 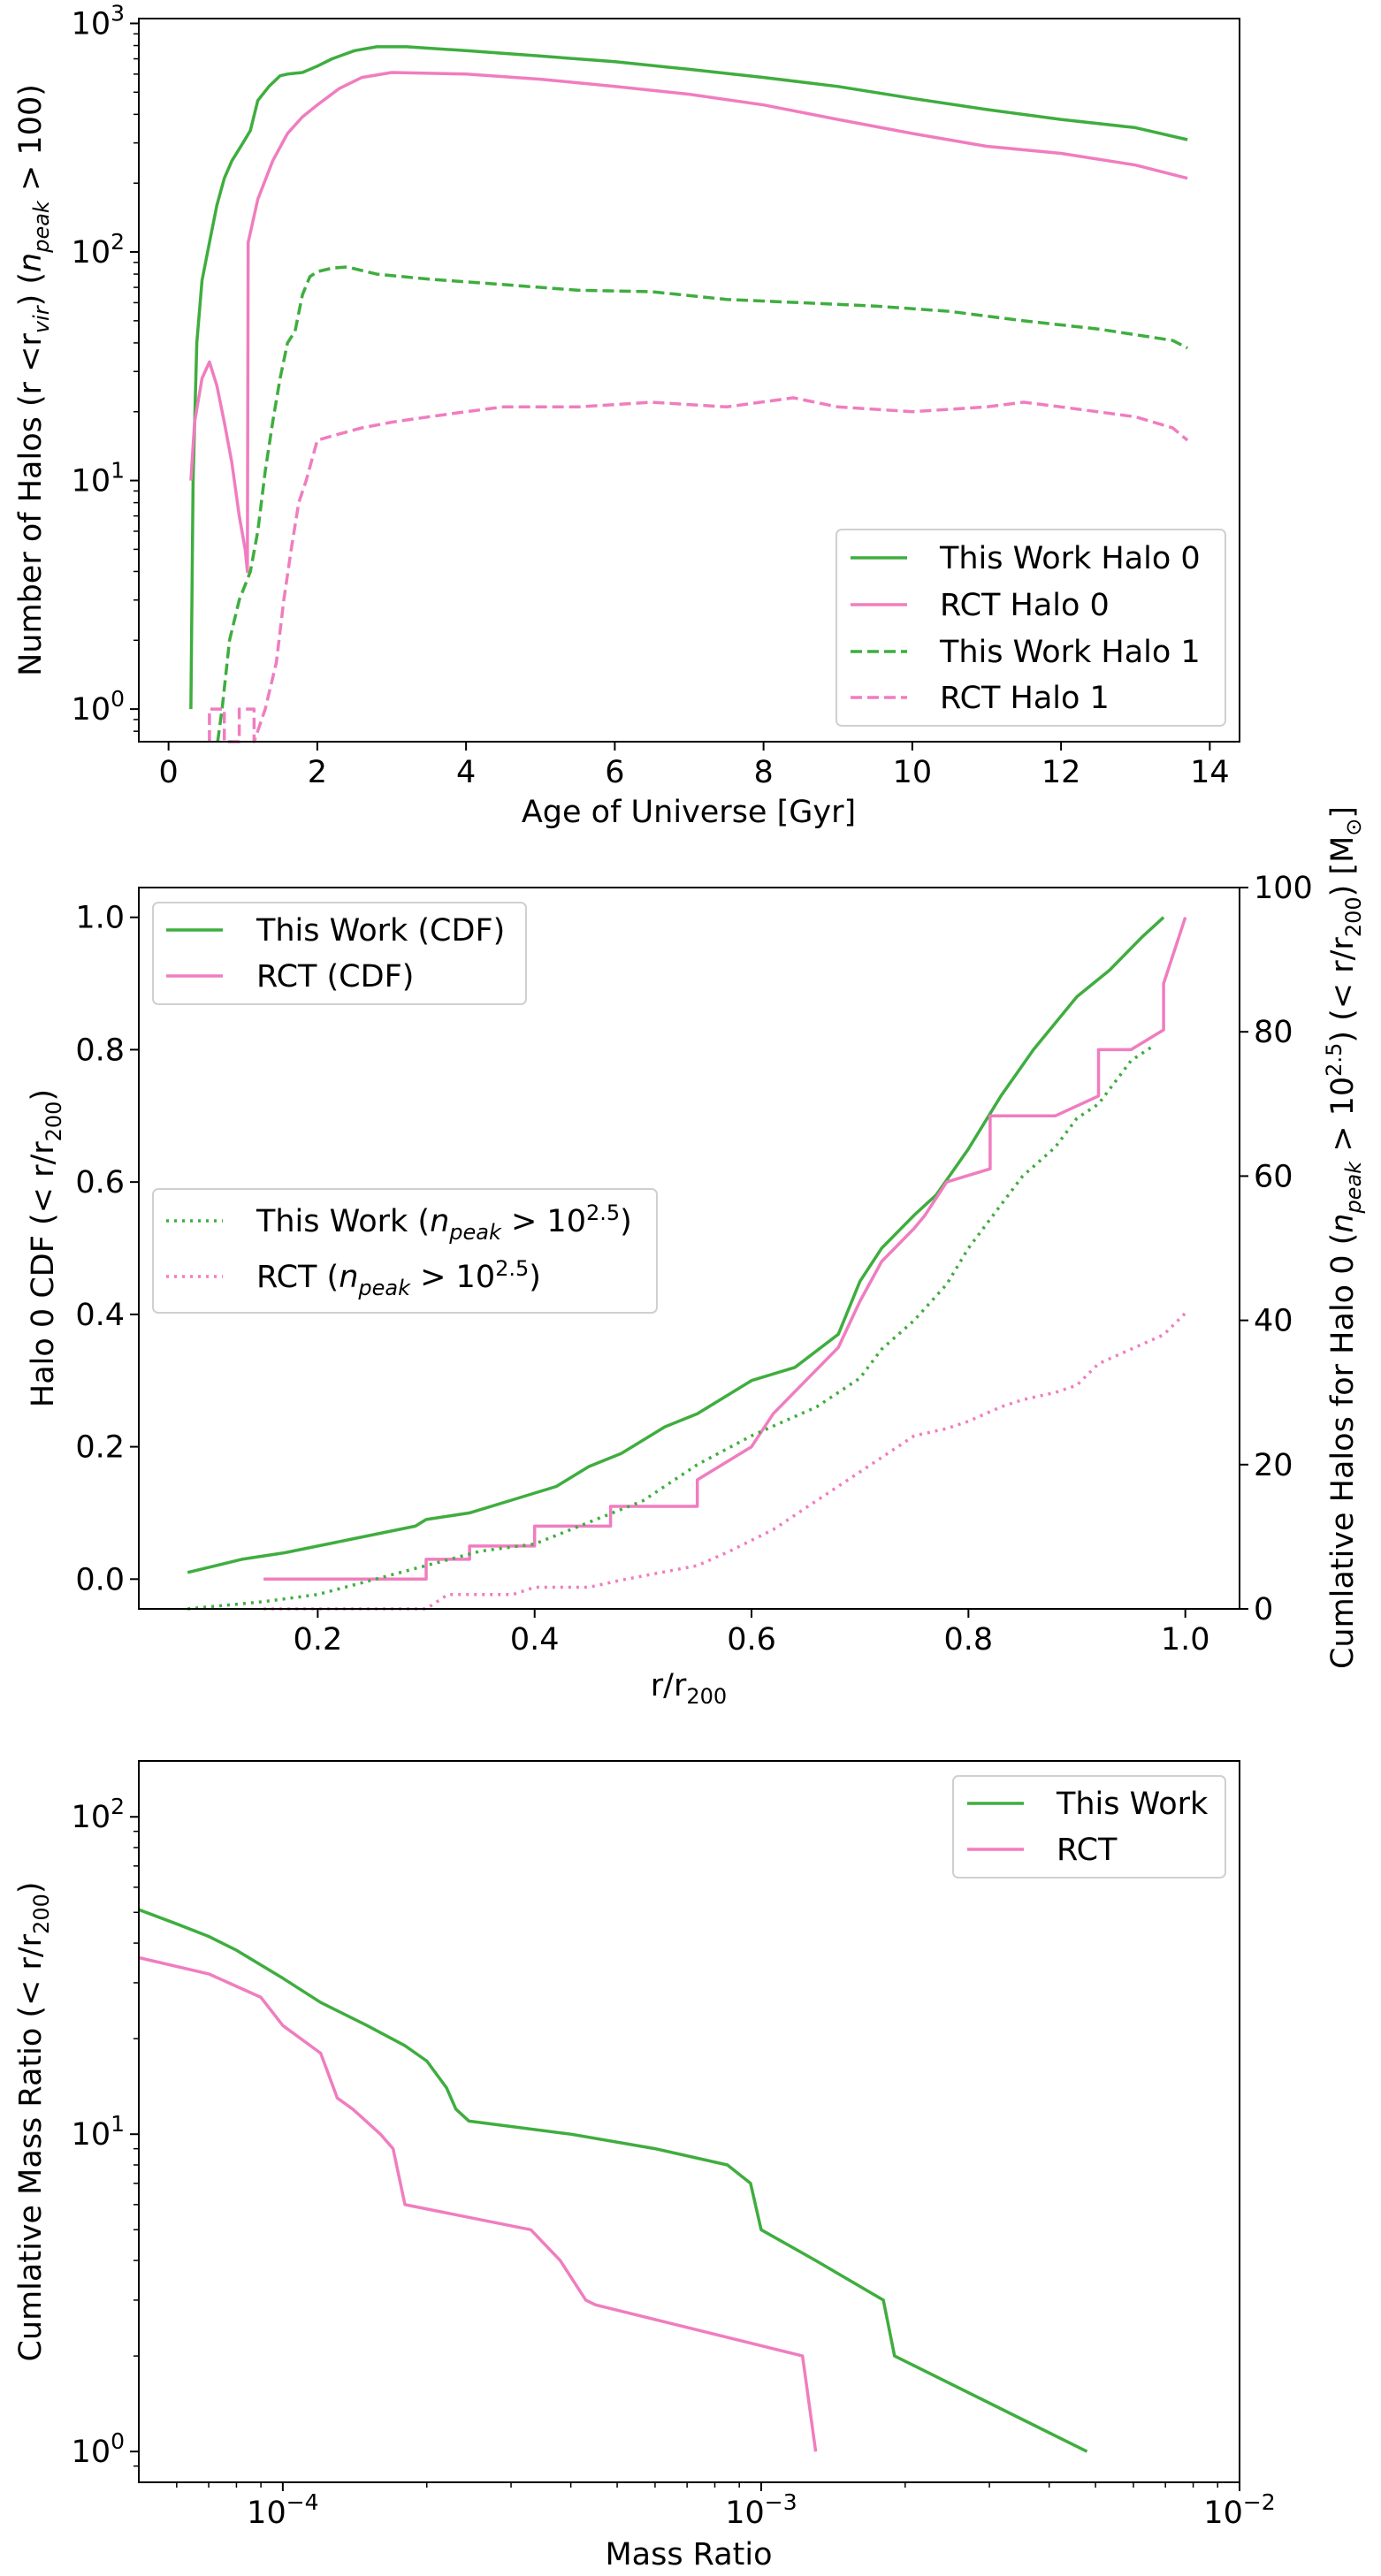 I want to click on legend-label: RCT Halo 1, so click(x=1025, y=698).